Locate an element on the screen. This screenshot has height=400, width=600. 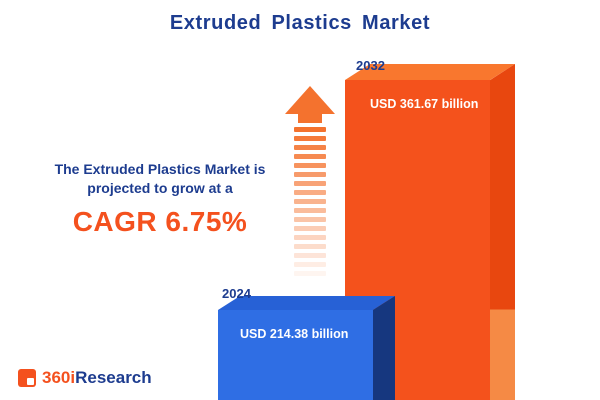
logo-suffix: Research is located at coordinates (113, 377).